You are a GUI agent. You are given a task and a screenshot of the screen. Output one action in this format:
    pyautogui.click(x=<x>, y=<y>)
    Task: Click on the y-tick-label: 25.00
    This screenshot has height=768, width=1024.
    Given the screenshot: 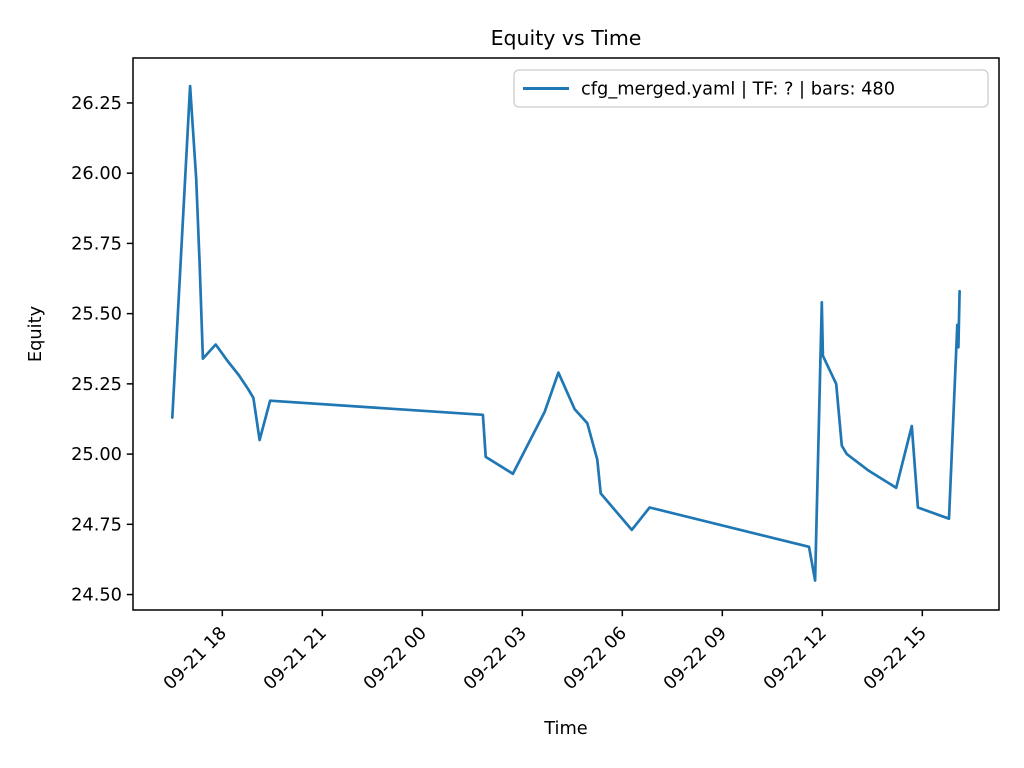 What is the action you would take?
    pyautogui.click(x=96, y=454)
    